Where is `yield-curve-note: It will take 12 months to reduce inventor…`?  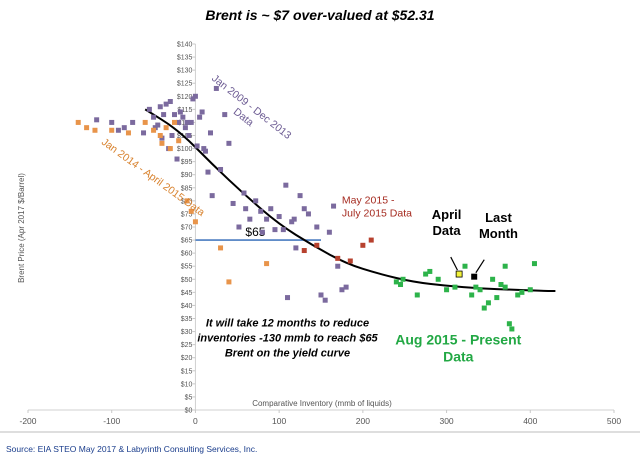 yield-curve-note: It will take 12 months to reduce inventor… is located at coordinates (287, 338).